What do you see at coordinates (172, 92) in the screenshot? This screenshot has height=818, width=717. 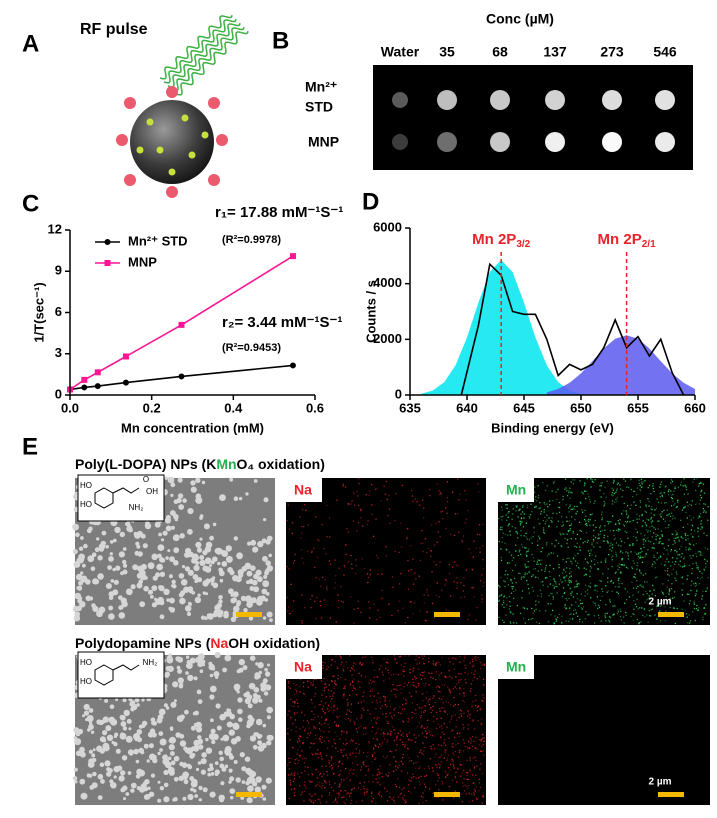 I see `pink-dot` at bounding box center [172, 92].